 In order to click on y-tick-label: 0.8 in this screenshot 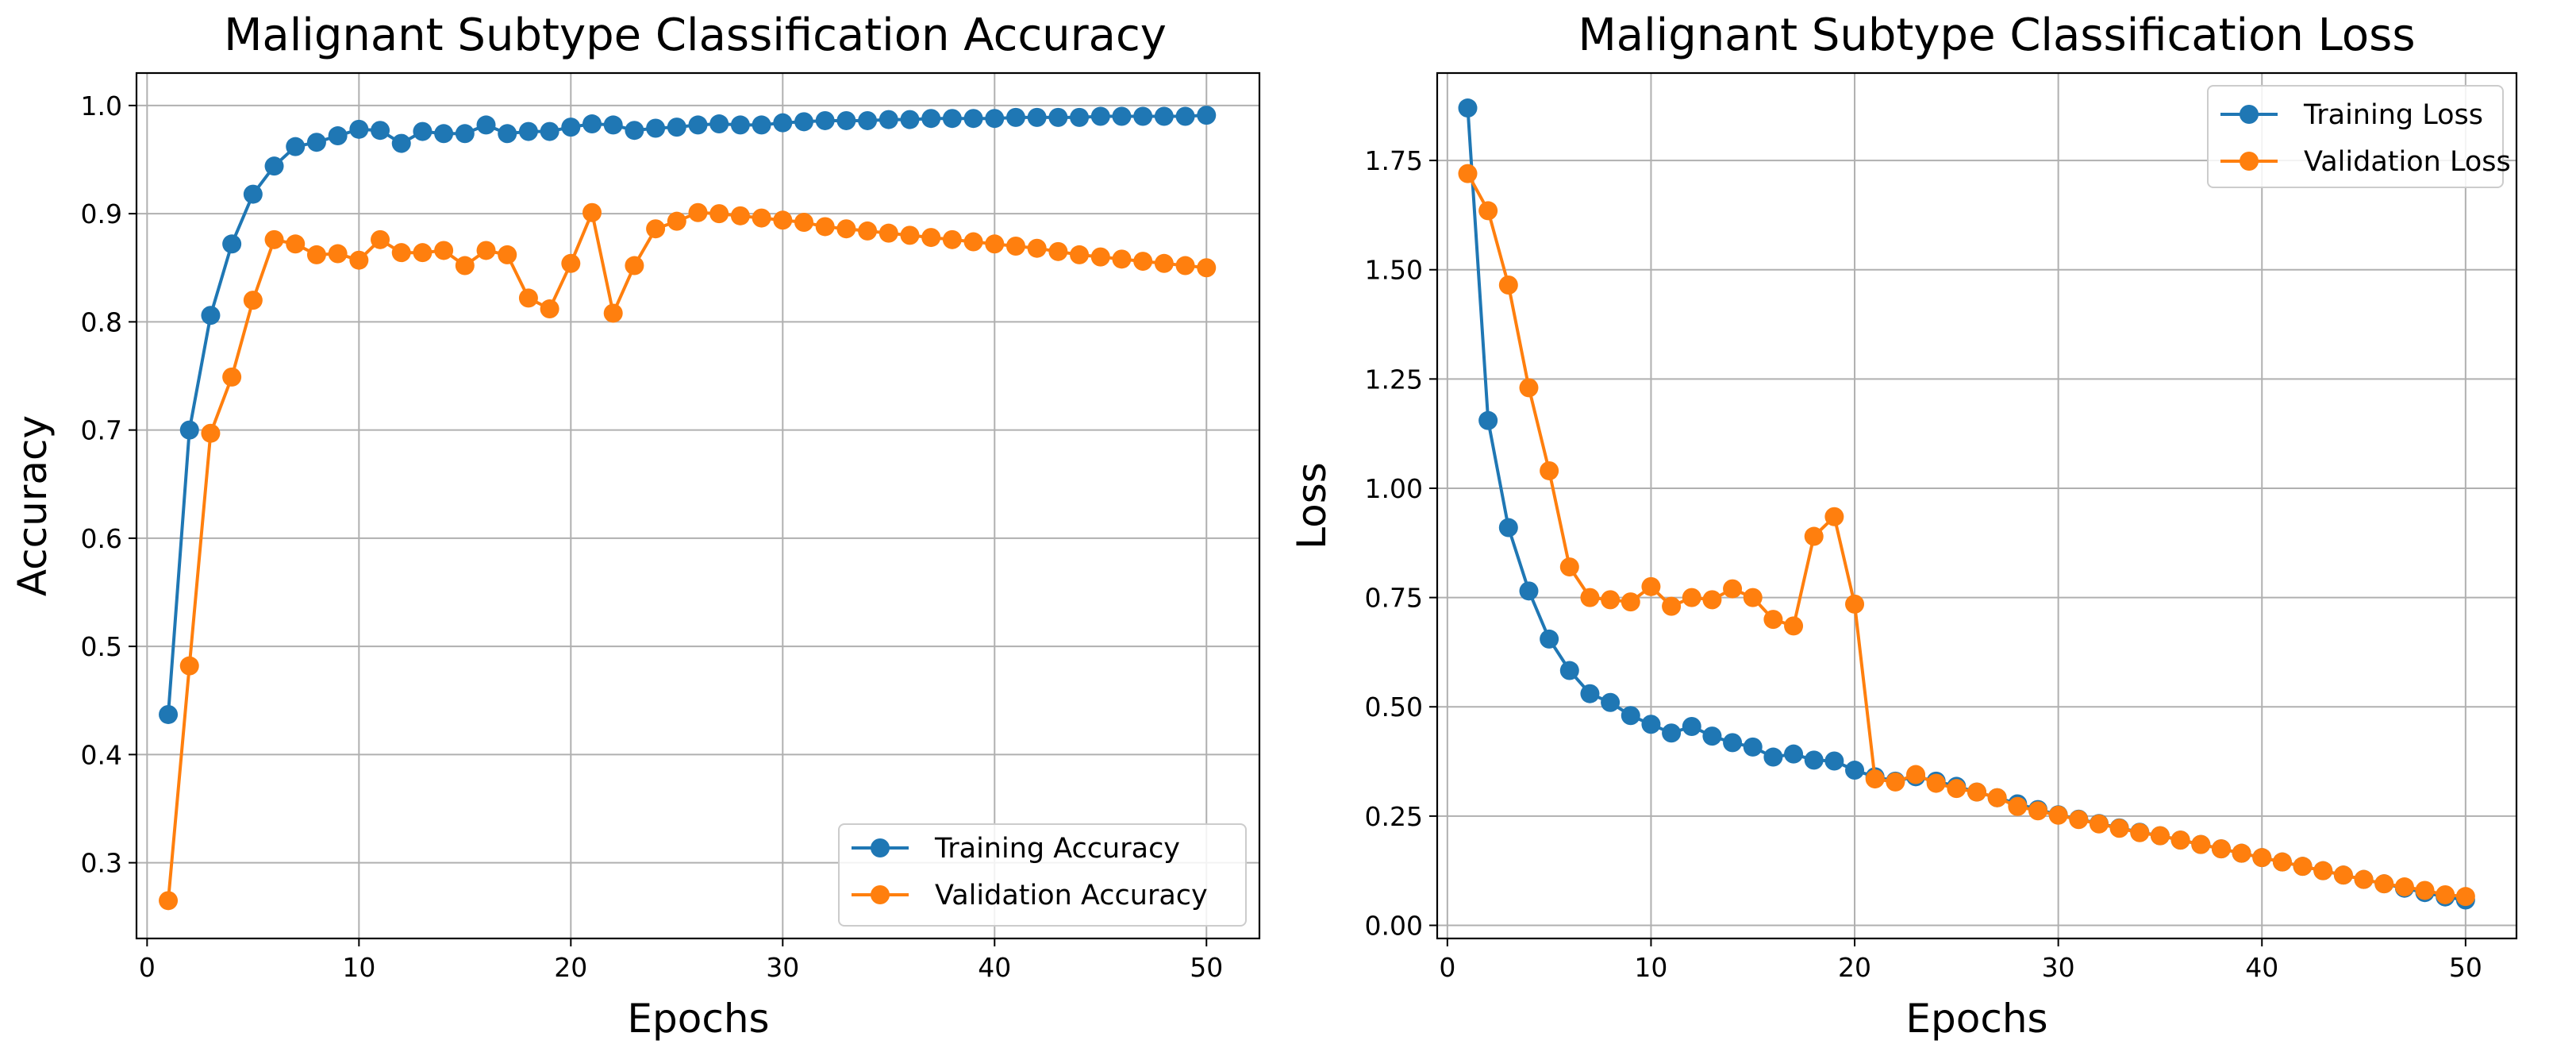, I will do `click(101, 321)`.